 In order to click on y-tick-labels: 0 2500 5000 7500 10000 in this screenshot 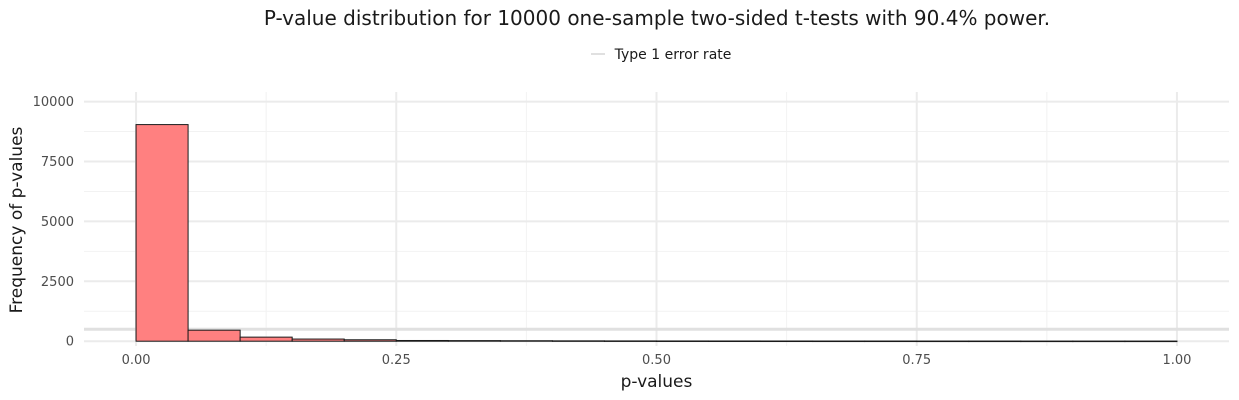, I will do `click(53, 222)`.